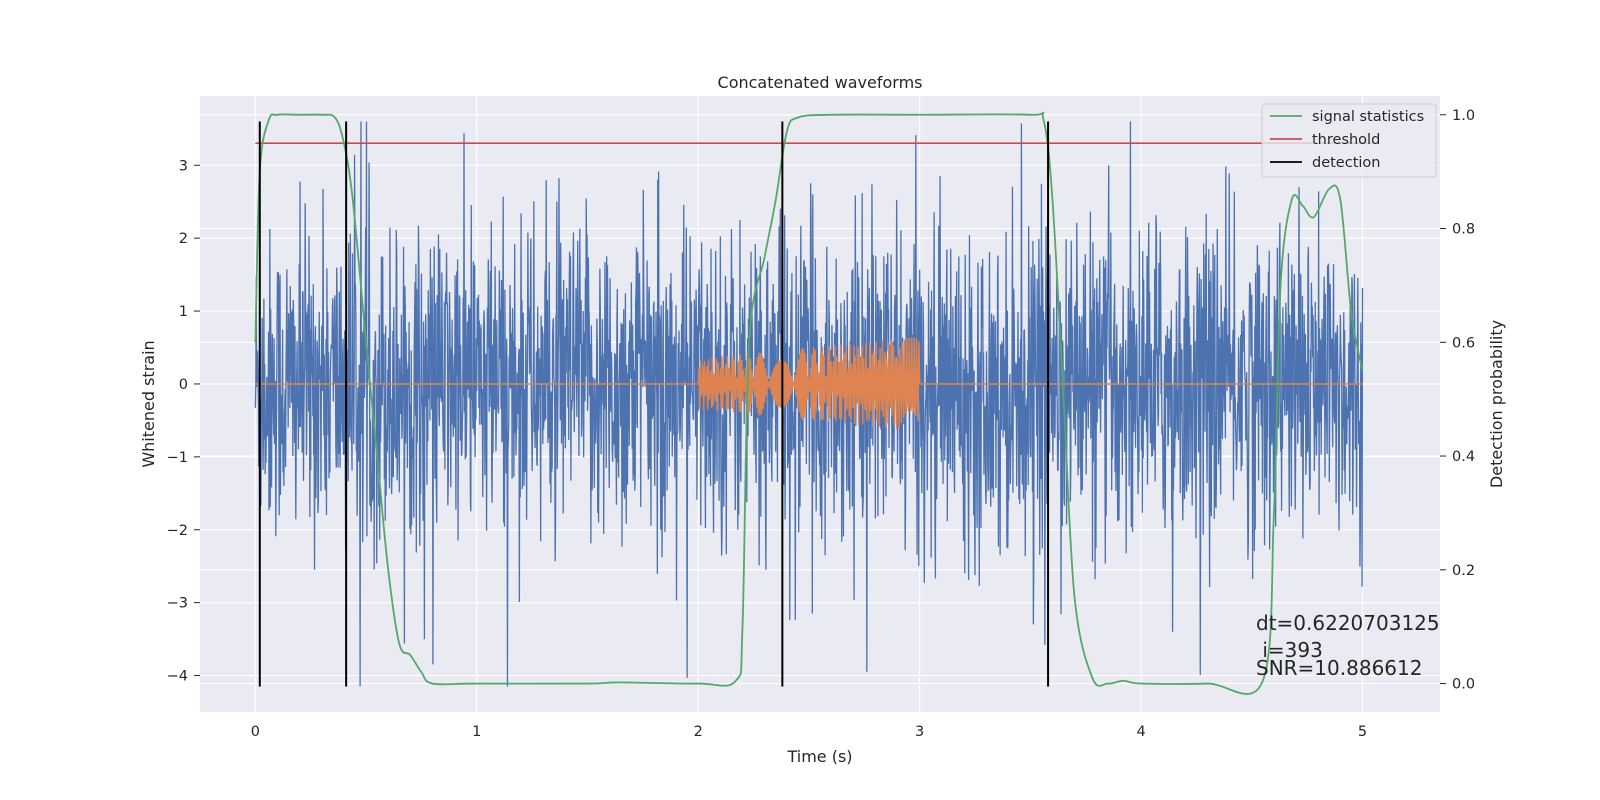 This screenshot has width=1600, height=800. What do you see at coordinates (1339, 668) in the screenshot?
I see `annotation-snr: SNR=10.886612` at bounding box center [1339, 668].